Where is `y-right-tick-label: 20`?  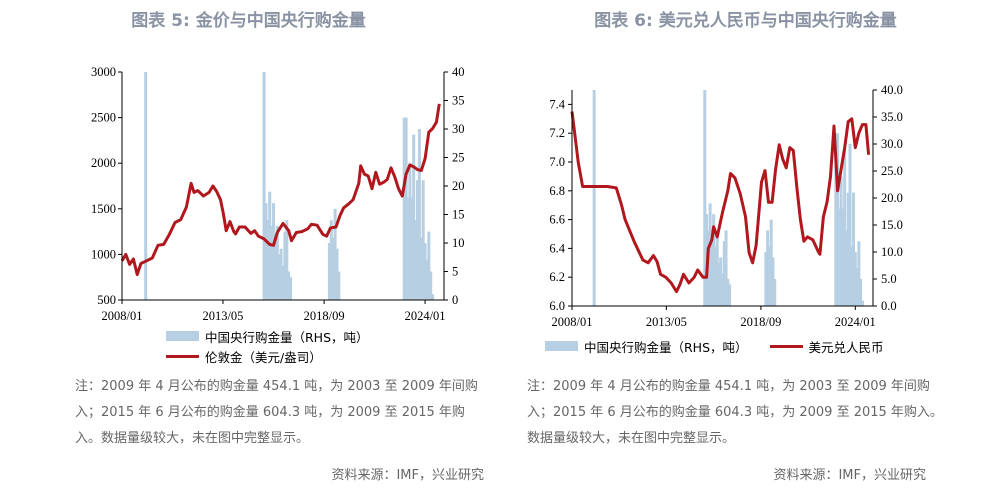 y-right-tick-label: 20 is located at coordinates (458, 186).